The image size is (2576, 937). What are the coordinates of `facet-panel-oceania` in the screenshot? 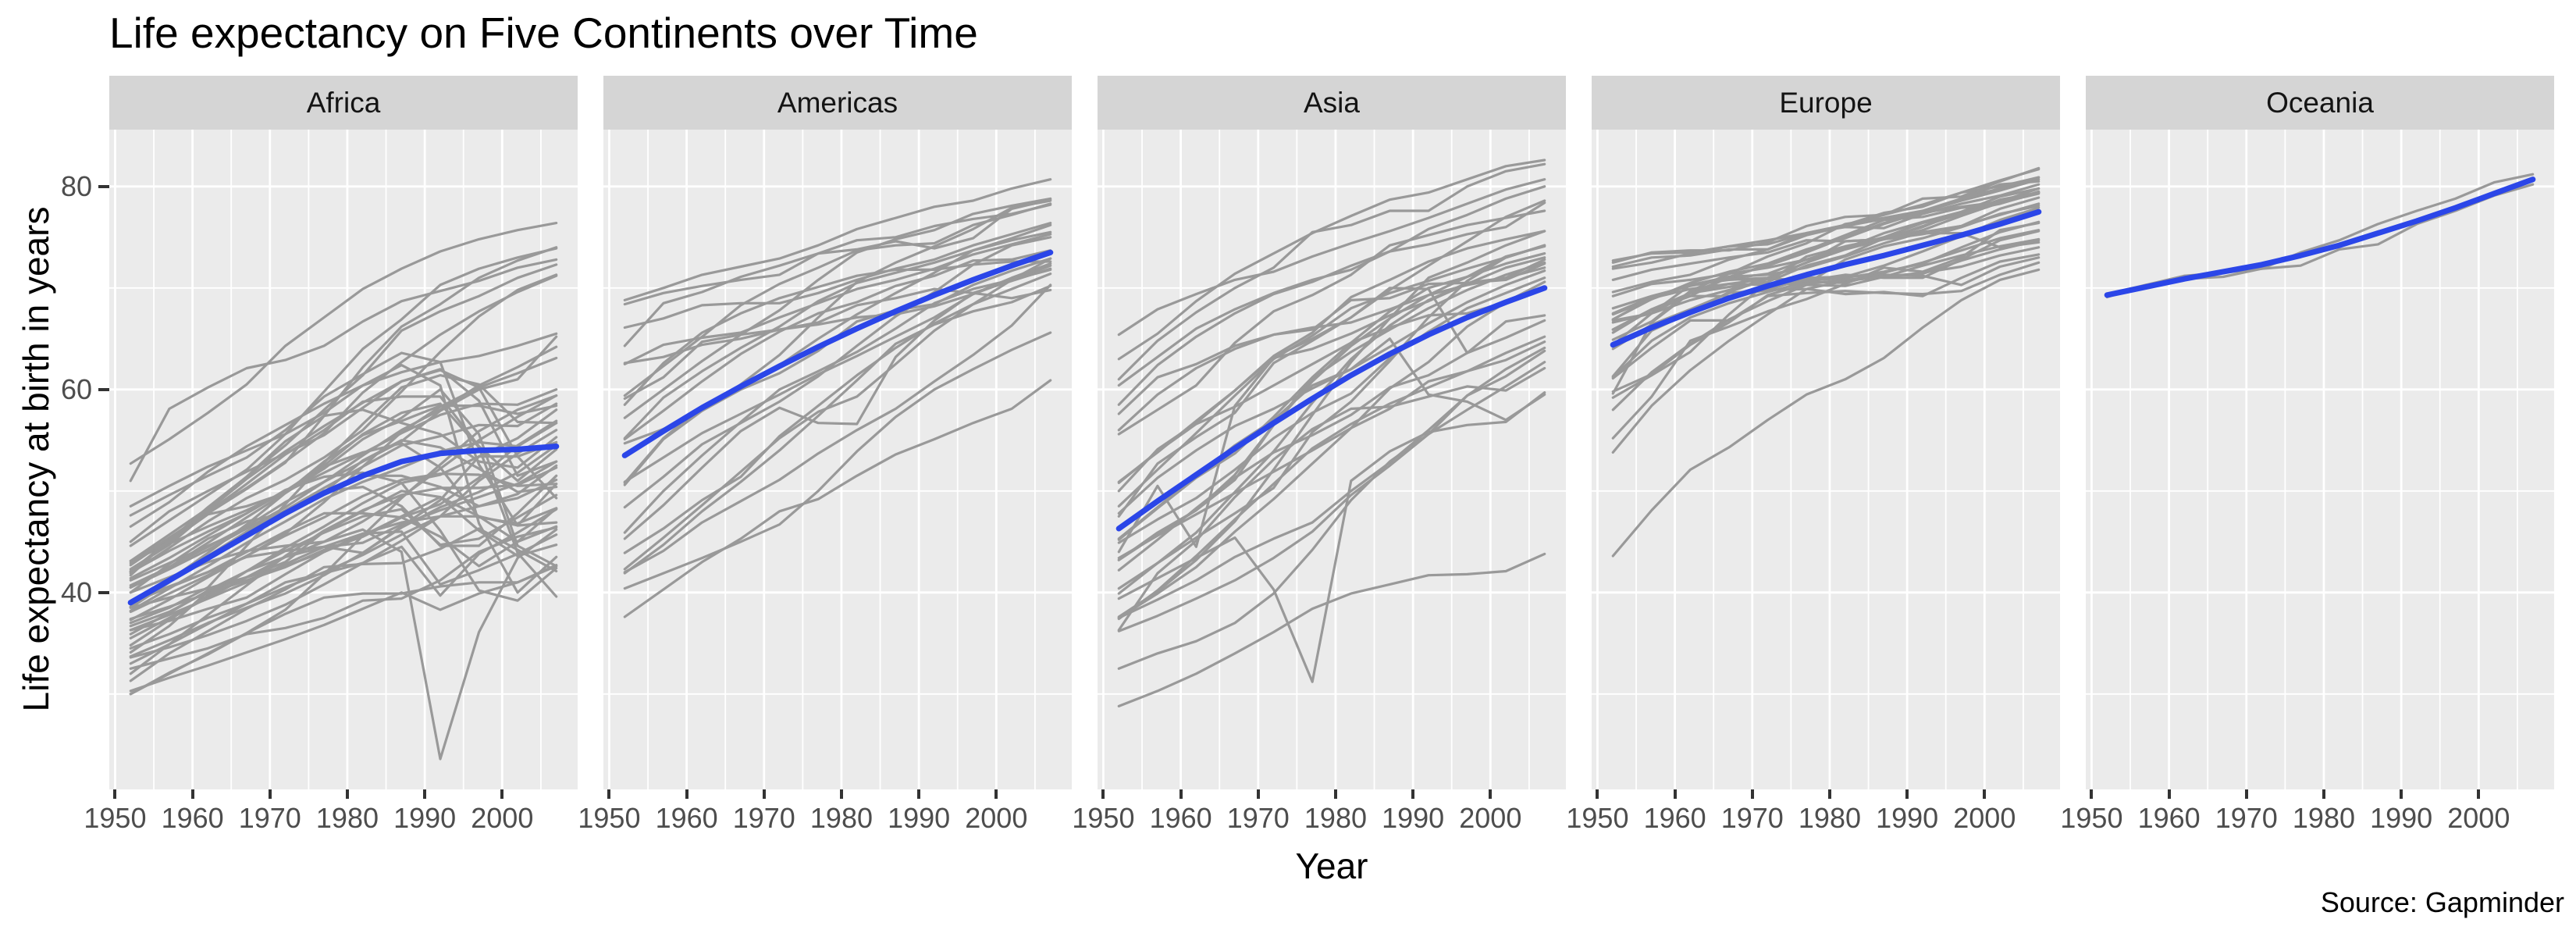 It's located at (2320, 459).